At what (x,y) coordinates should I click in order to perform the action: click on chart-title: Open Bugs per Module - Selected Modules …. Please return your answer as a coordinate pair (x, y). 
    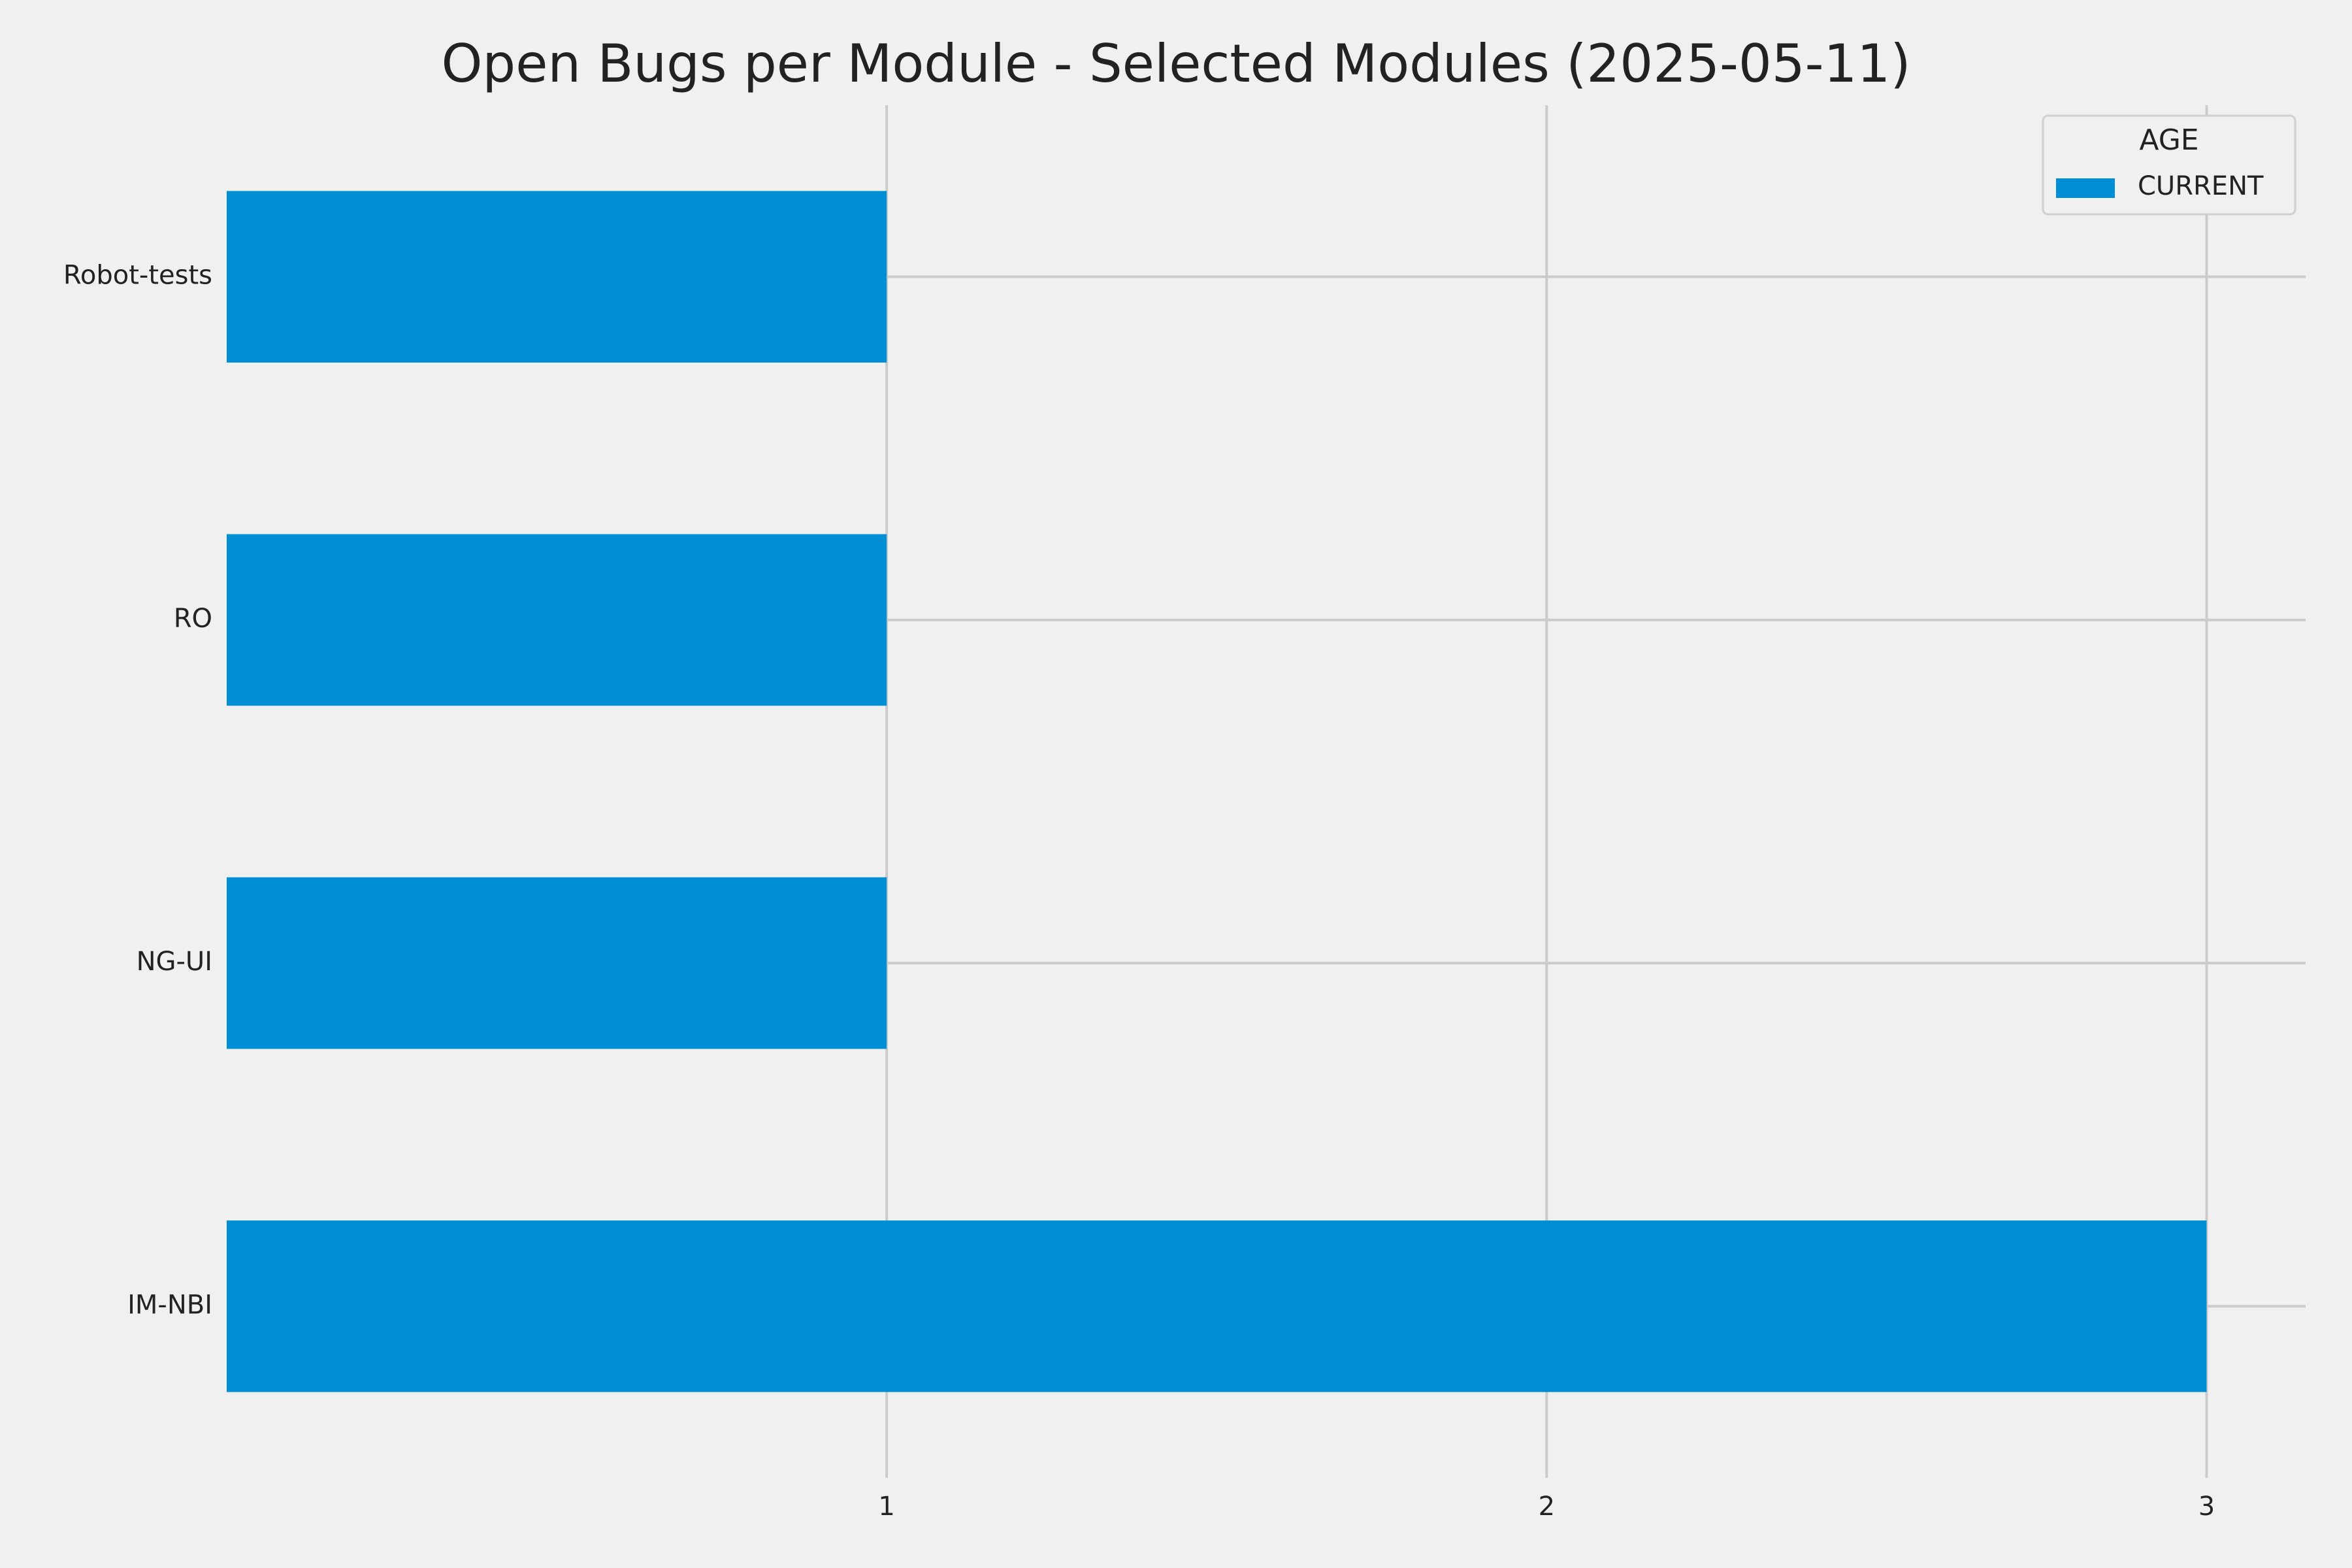
    Looking at the image, I should click on (1175, 63).